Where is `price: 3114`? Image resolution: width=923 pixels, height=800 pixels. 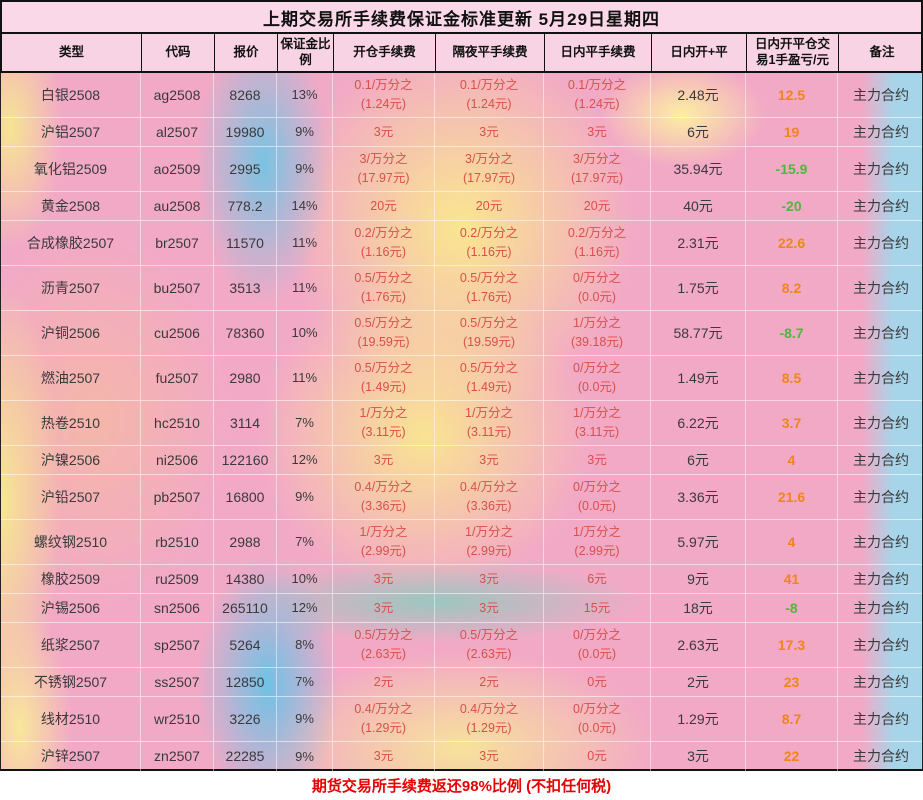 price: 3114 is located at coordinates (245, 423).